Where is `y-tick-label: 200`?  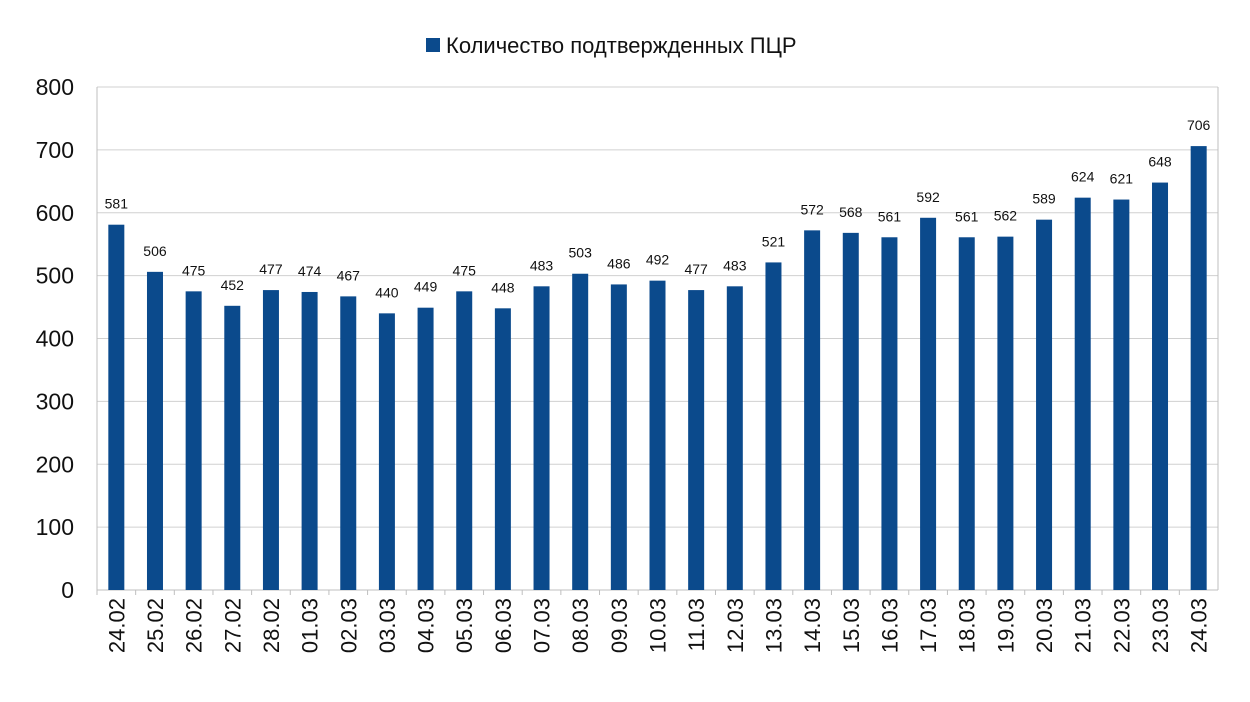
y-tick-label: 200 is located at coordinates (55, 464).